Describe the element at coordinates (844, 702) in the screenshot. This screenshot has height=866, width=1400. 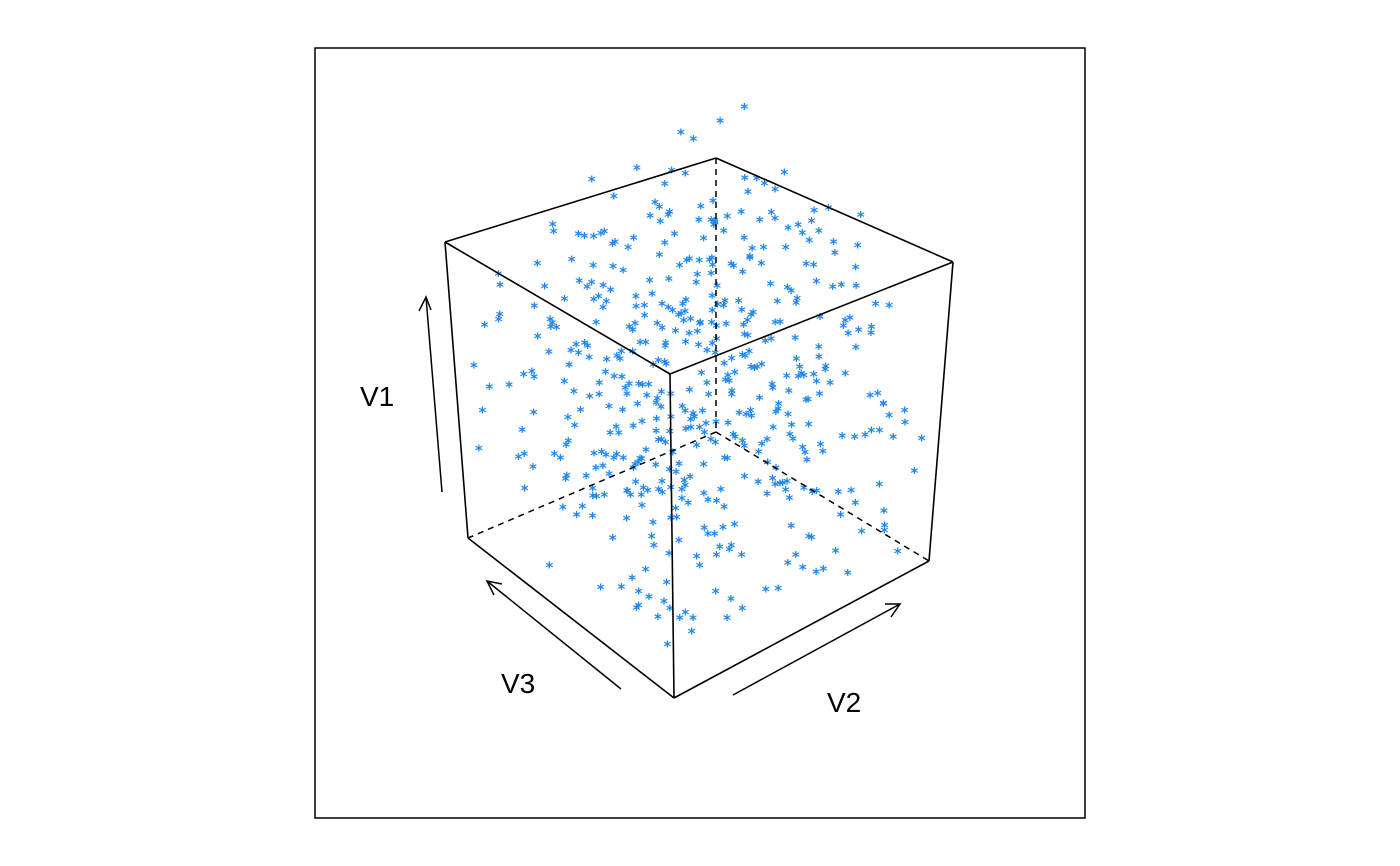
I see `axis-label-v2: V2` at that location.